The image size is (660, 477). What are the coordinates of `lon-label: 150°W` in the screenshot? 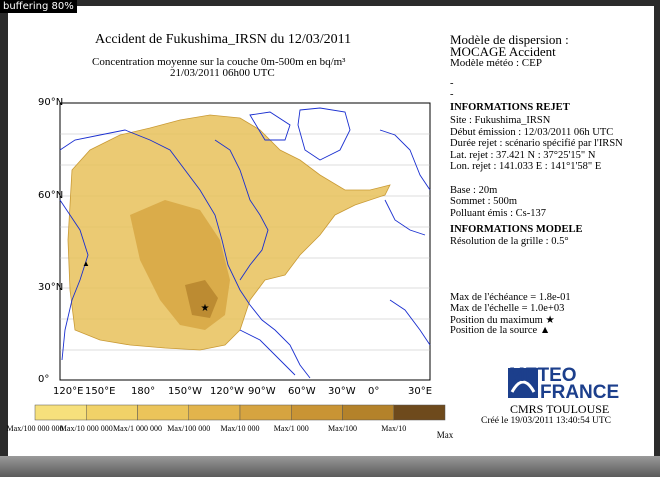 It's located at (185, 391).